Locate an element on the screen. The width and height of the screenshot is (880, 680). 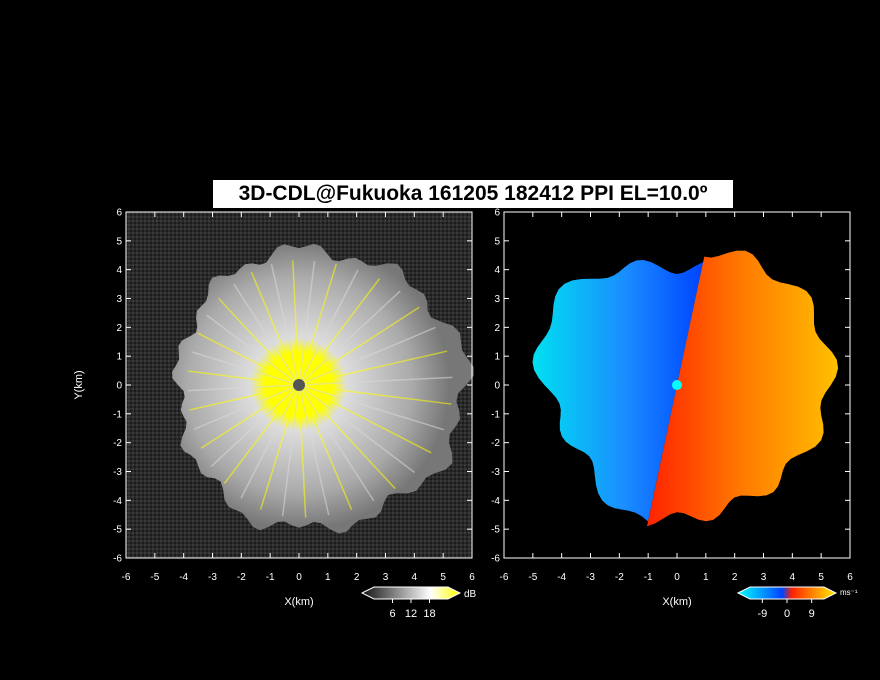
colorbar-tick-label: 0 is located at coordinates (787, 614).